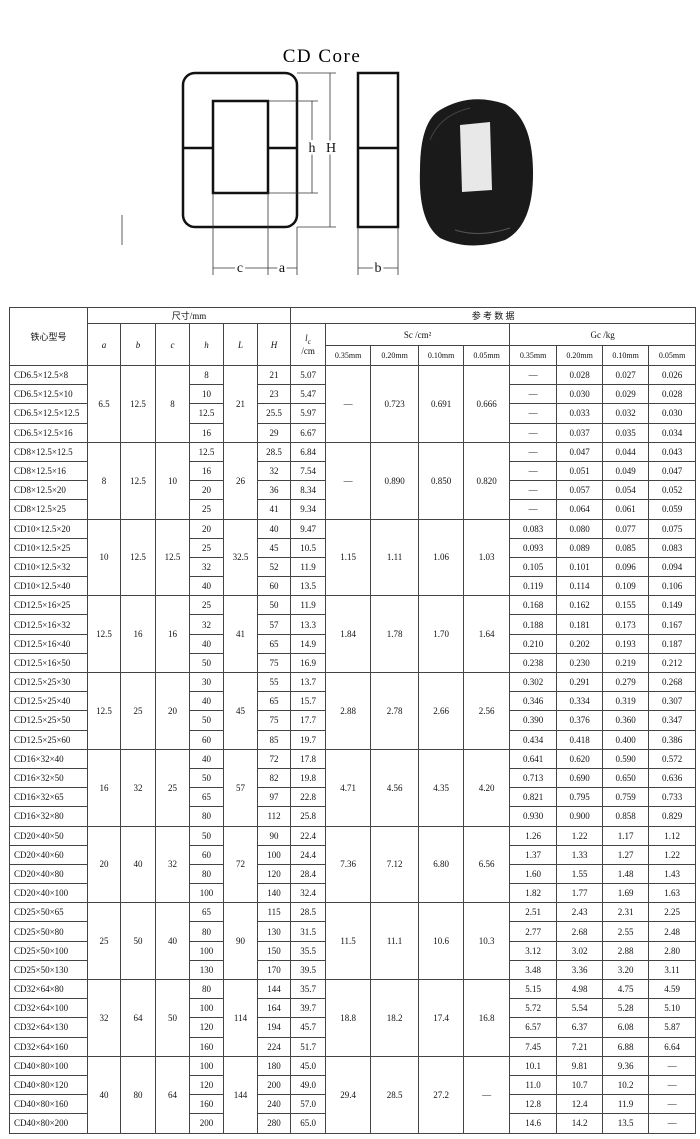 This screenshot has height=1139, width=700. Describe the element at coordinates (308, 413) in the screenshot. I see `lc-cell: 5.97` at that location.